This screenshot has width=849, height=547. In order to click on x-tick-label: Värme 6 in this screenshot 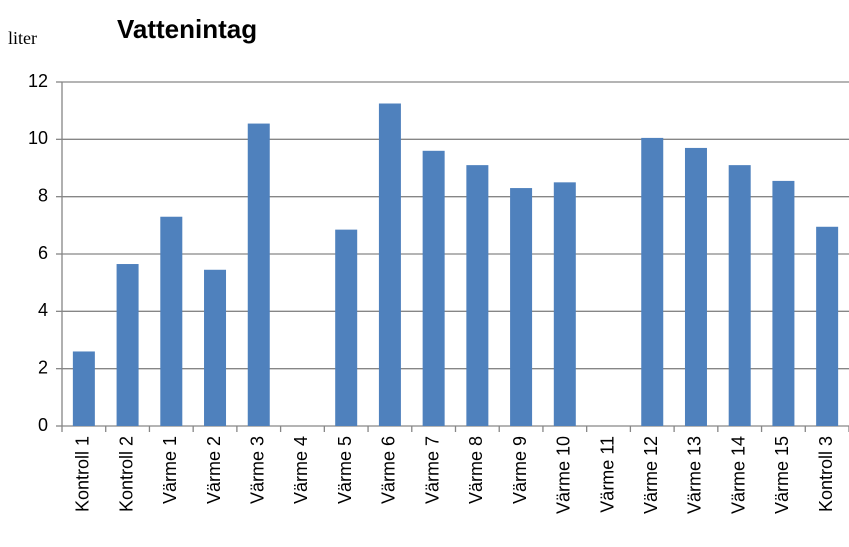, I will do `click(389, 470)`.